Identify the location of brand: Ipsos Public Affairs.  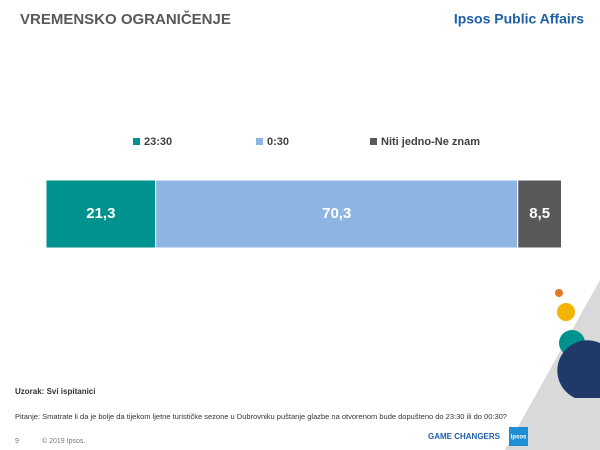
(519, 19).